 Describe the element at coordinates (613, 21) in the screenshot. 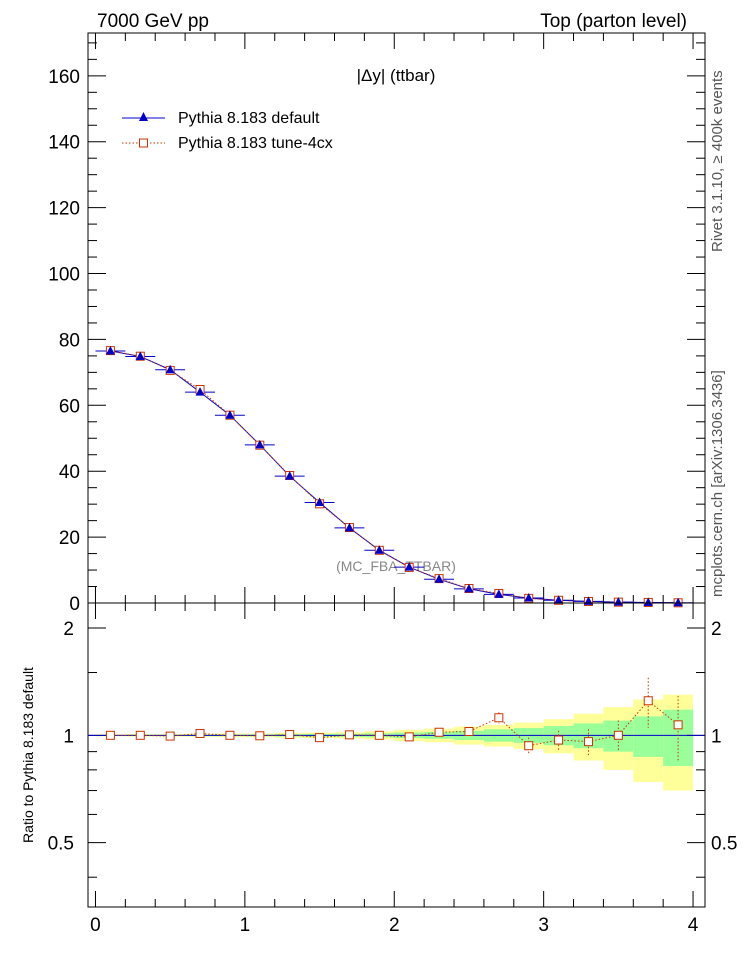

I see `header-process-label: Top (parton level)` at that location.